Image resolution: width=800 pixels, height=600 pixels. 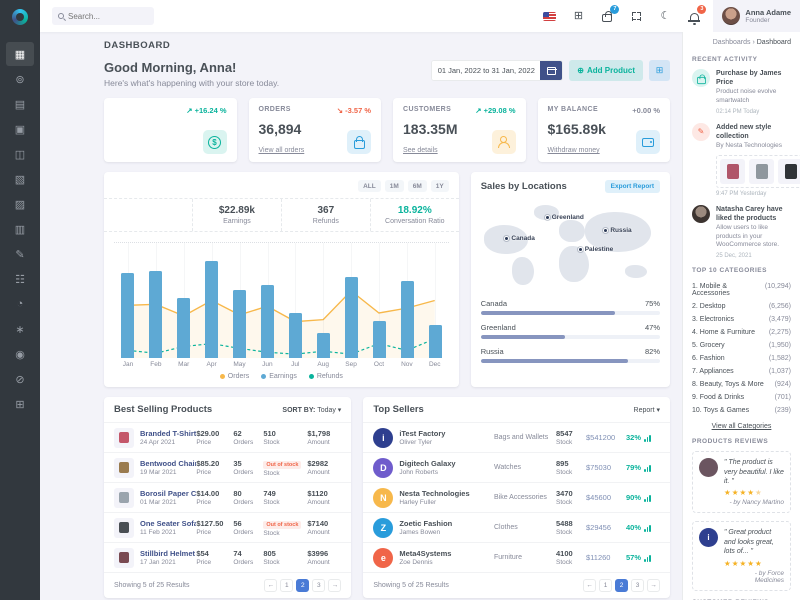 What do you see at coordinates (279, 376) in the screenshot?
I see `legend-earnings: Earnings` at bounding box center [279, 376].